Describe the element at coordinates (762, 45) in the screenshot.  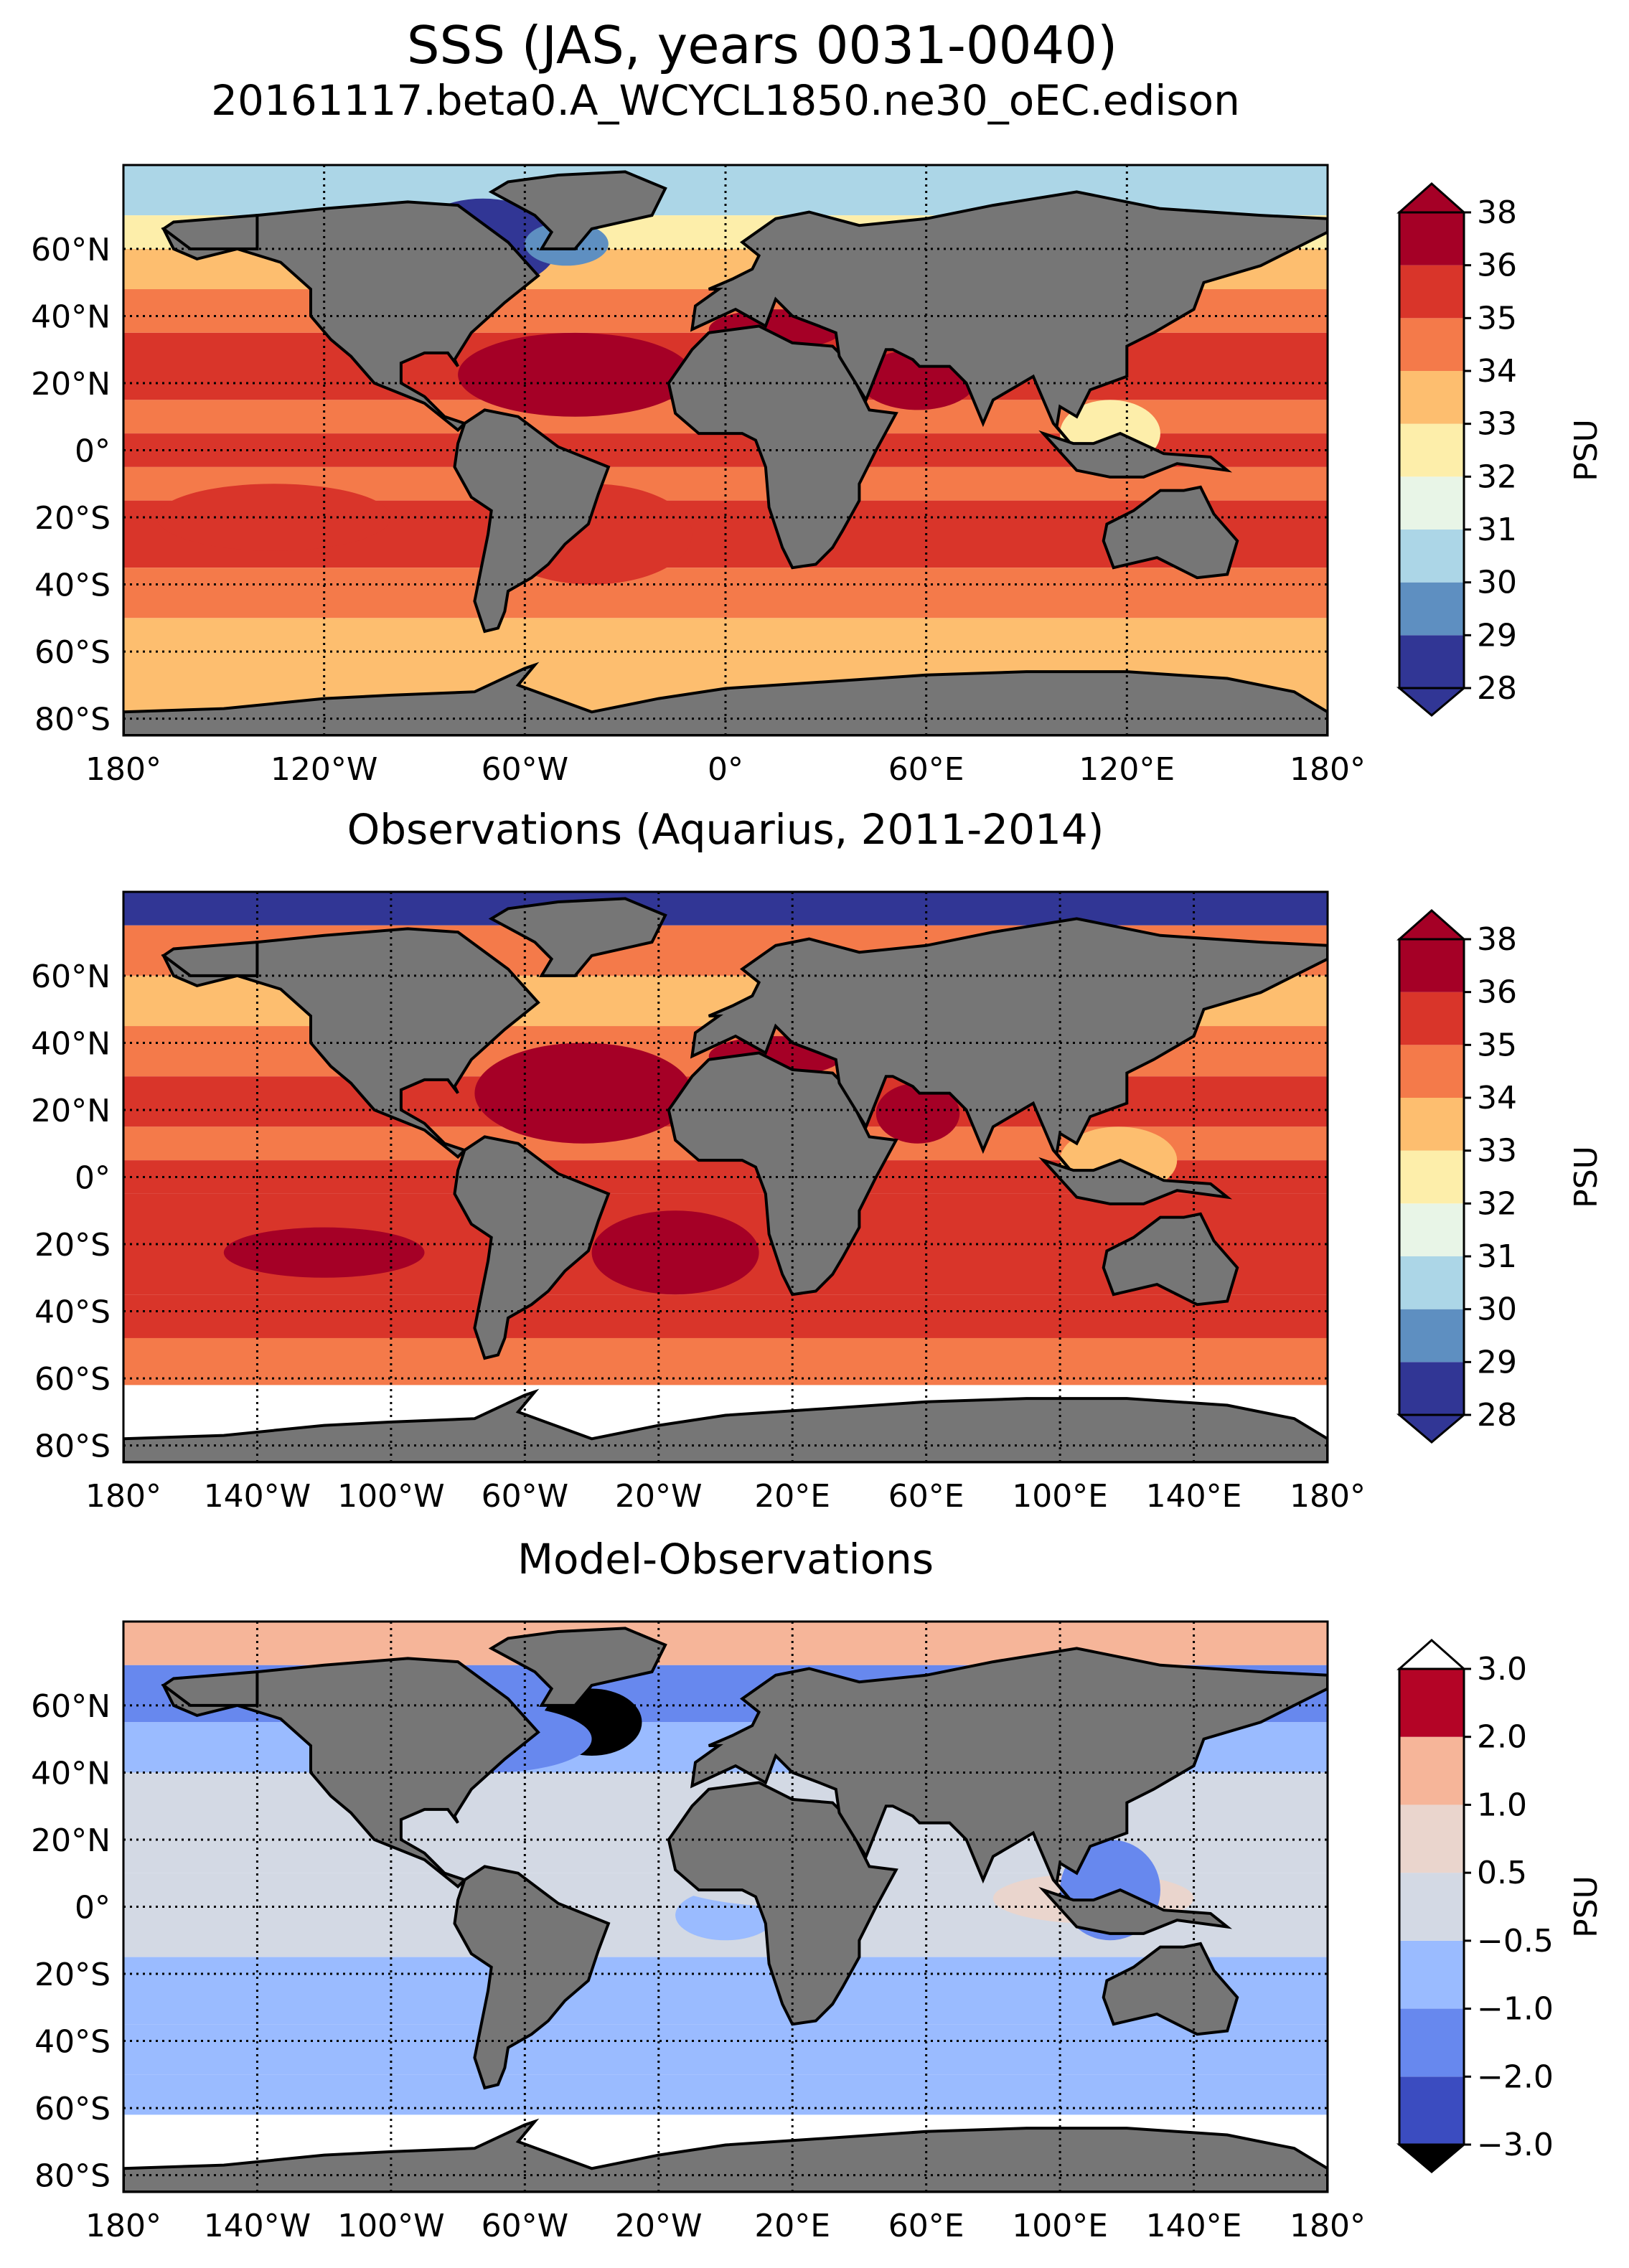
I see `figure-title: SSS (JAS, years 0031-0040)` at that location.